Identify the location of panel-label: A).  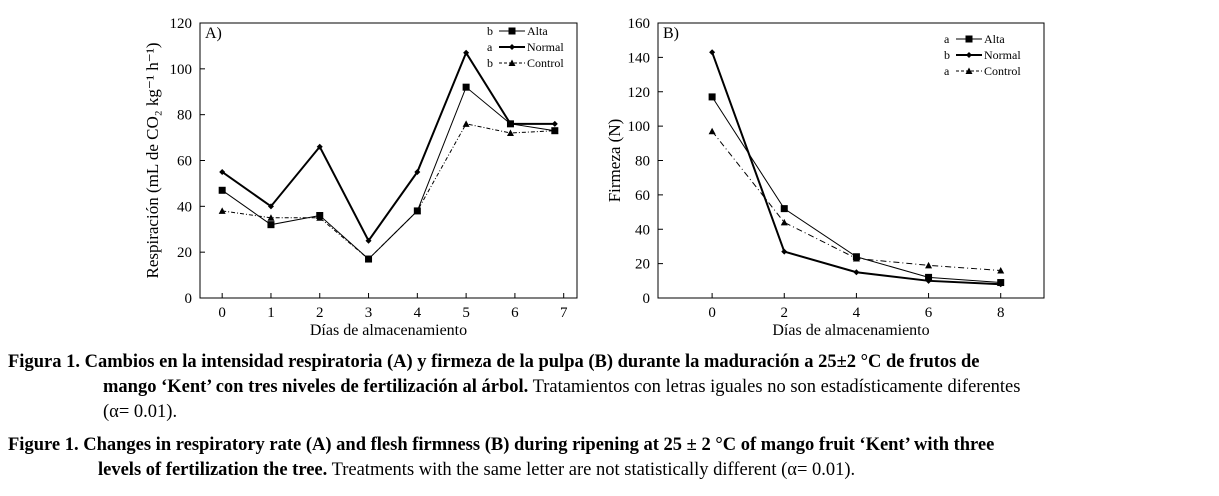
(213, 33).